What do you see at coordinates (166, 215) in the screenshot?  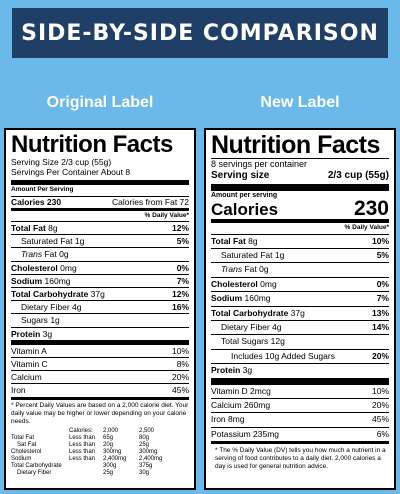 I see `original-dv-header: % Daily Value*` at bounding box center [166, 215].